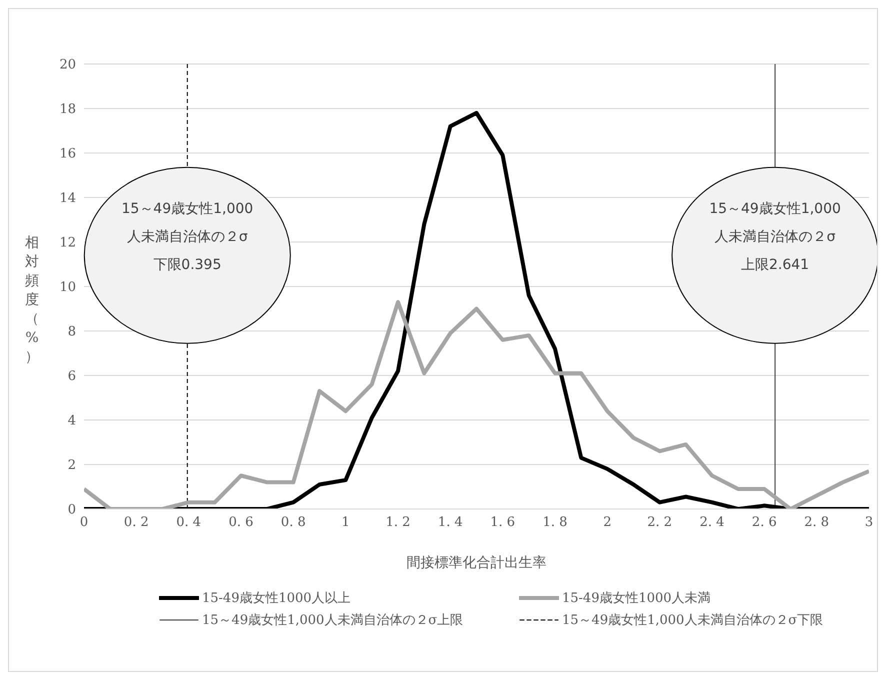 The width and height of the screenshot is (886, 680). I want to click on x-tick-label: 2. 4, so click(712, 522).